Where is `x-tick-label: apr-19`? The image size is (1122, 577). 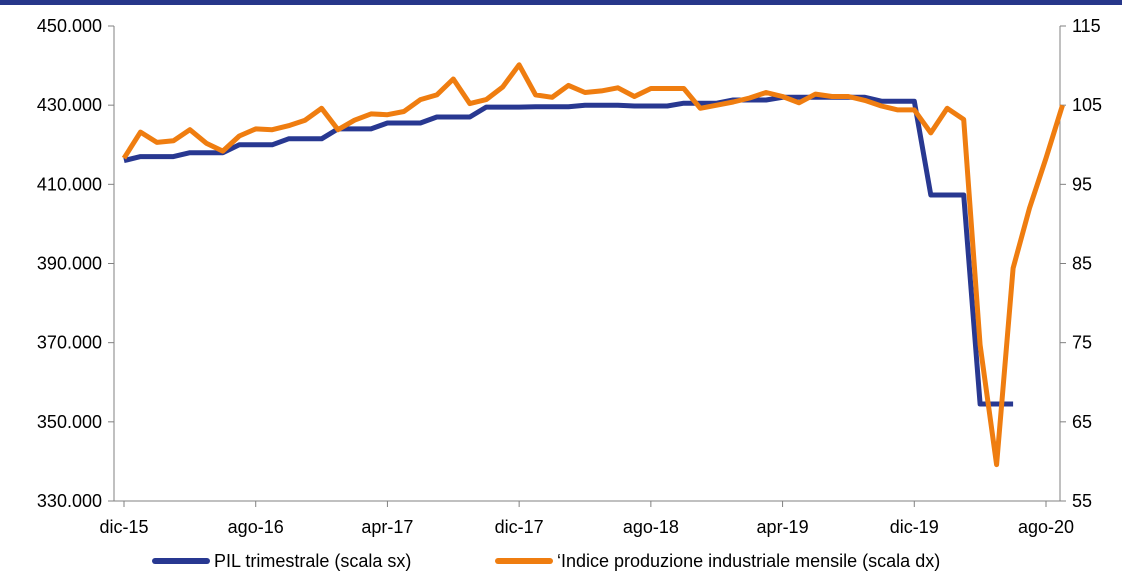 x-tick-label: apr-19 is located at coordinates (783, 527).